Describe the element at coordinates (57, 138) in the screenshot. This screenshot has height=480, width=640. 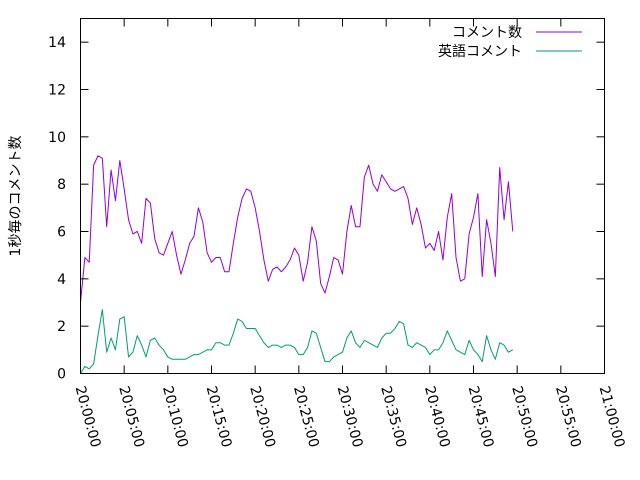
I see `y-tick-label: 10` at that location.